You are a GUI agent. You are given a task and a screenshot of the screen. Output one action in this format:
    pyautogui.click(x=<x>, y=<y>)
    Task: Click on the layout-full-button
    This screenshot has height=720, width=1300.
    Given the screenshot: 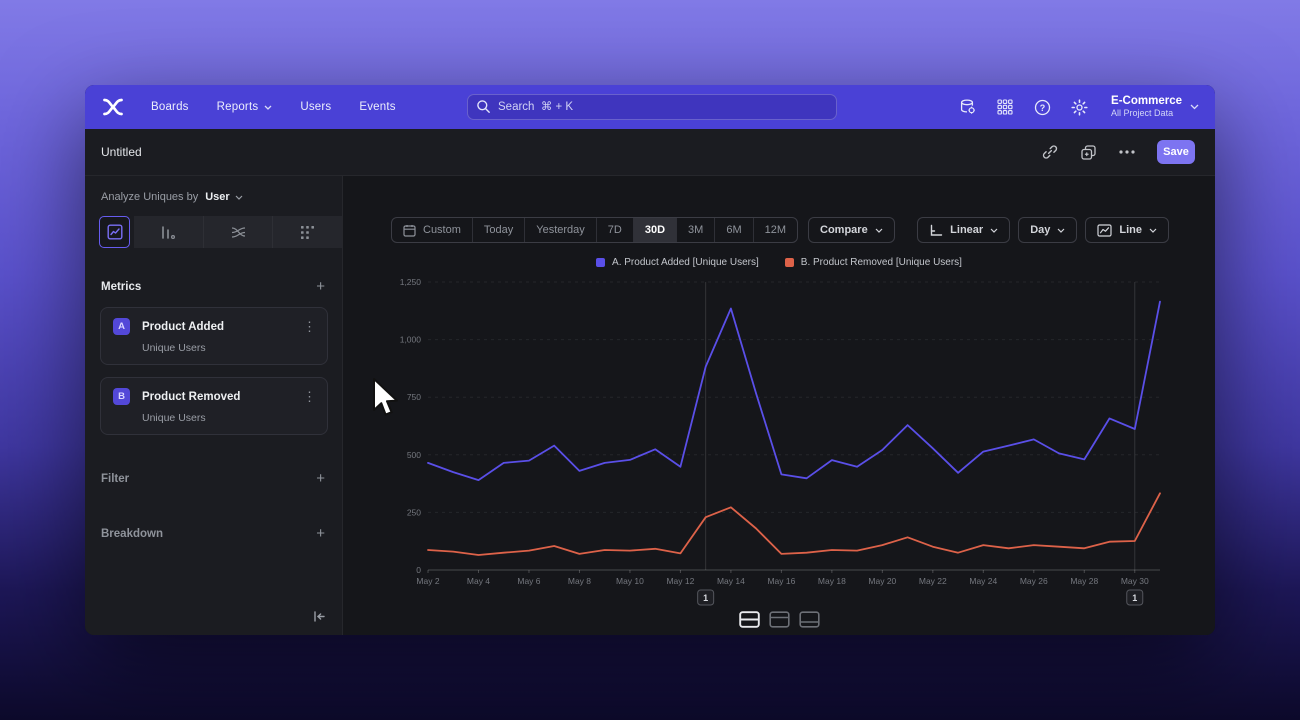 What is the action you would take?
    pyautogui.click(x=809, y=619)
    